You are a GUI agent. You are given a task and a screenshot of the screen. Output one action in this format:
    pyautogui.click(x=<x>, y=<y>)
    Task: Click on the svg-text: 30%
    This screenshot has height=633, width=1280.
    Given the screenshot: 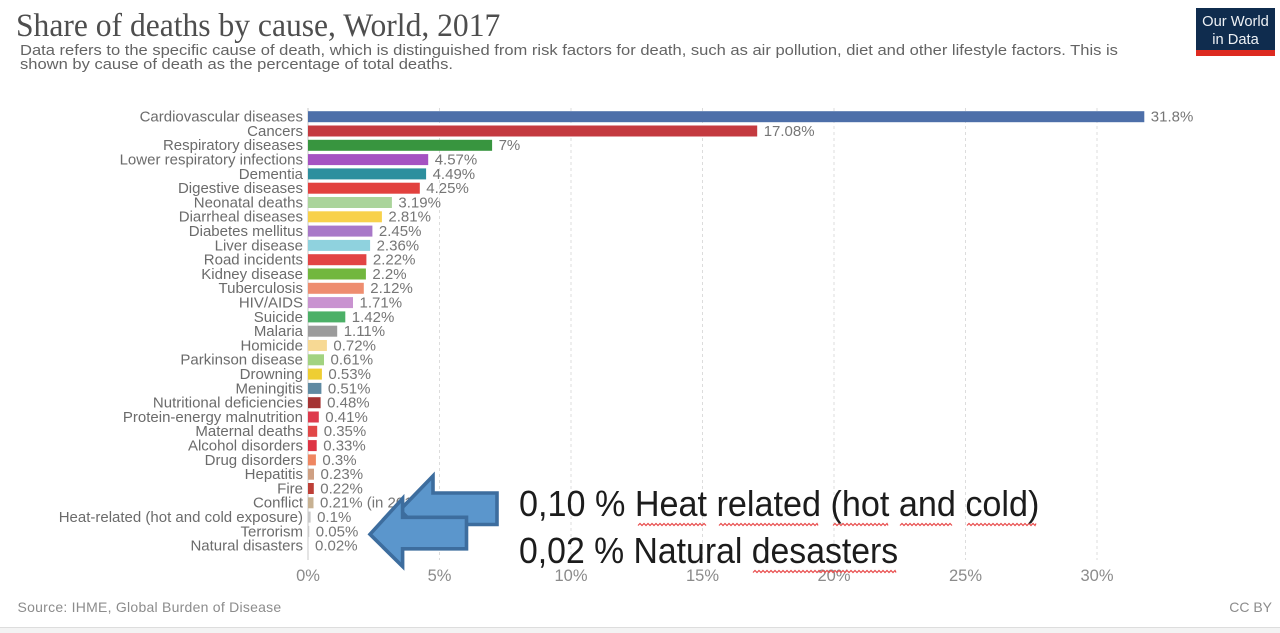 What is the action you would take?
    pyautogui.click(x=1096, y=576)
    